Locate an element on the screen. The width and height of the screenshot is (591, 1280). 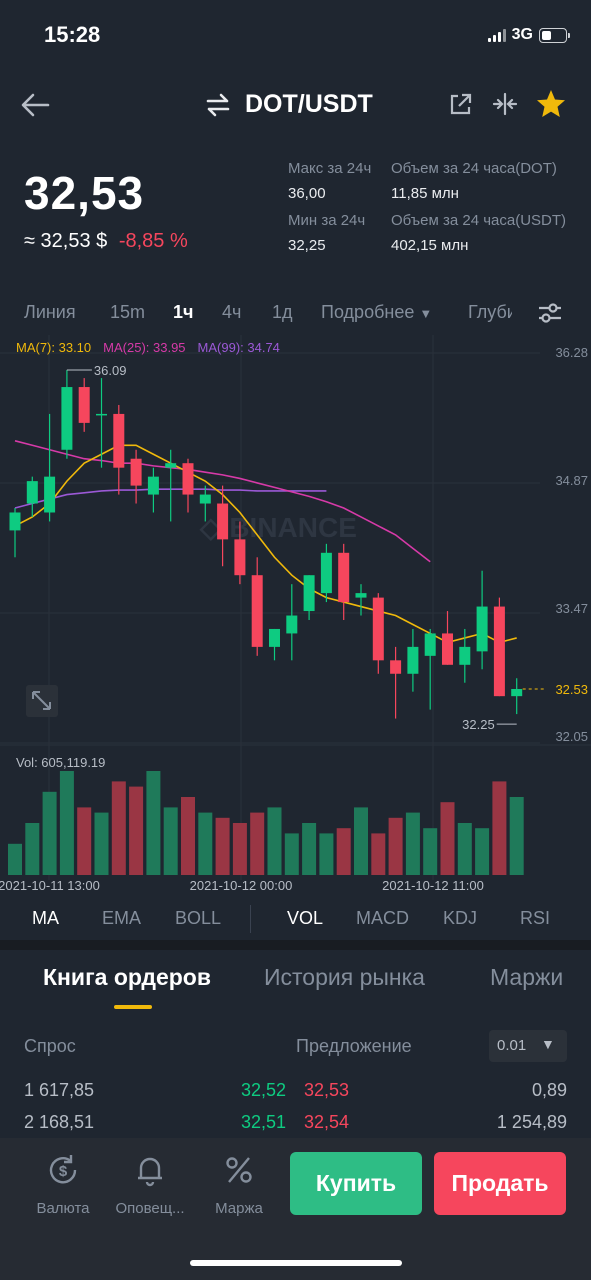
active-tab-underline is located at coordinates (133, 1007).